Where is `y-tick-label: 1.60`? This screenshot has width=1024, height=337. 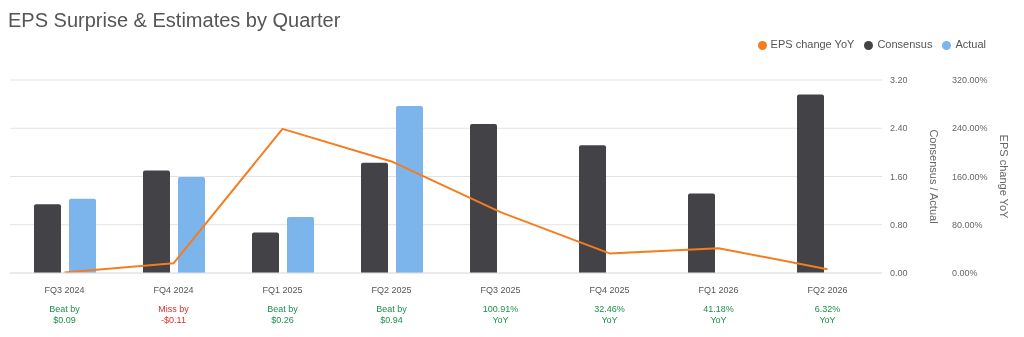
y-tick-label: 1.60 is located at coordinates (899, 176).